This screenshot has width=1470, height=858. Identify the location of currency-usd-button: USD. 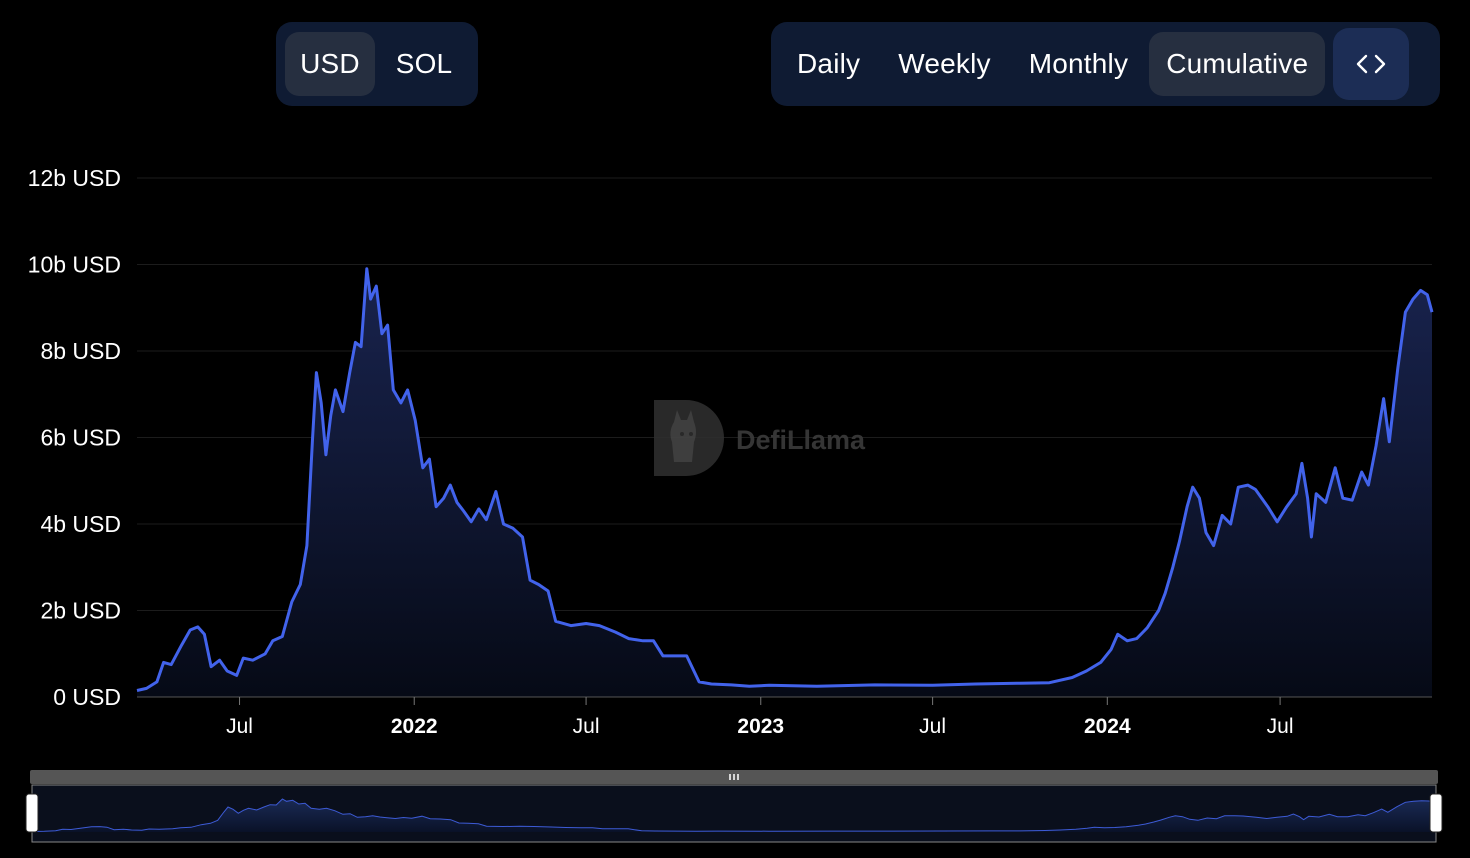
(330, 64).